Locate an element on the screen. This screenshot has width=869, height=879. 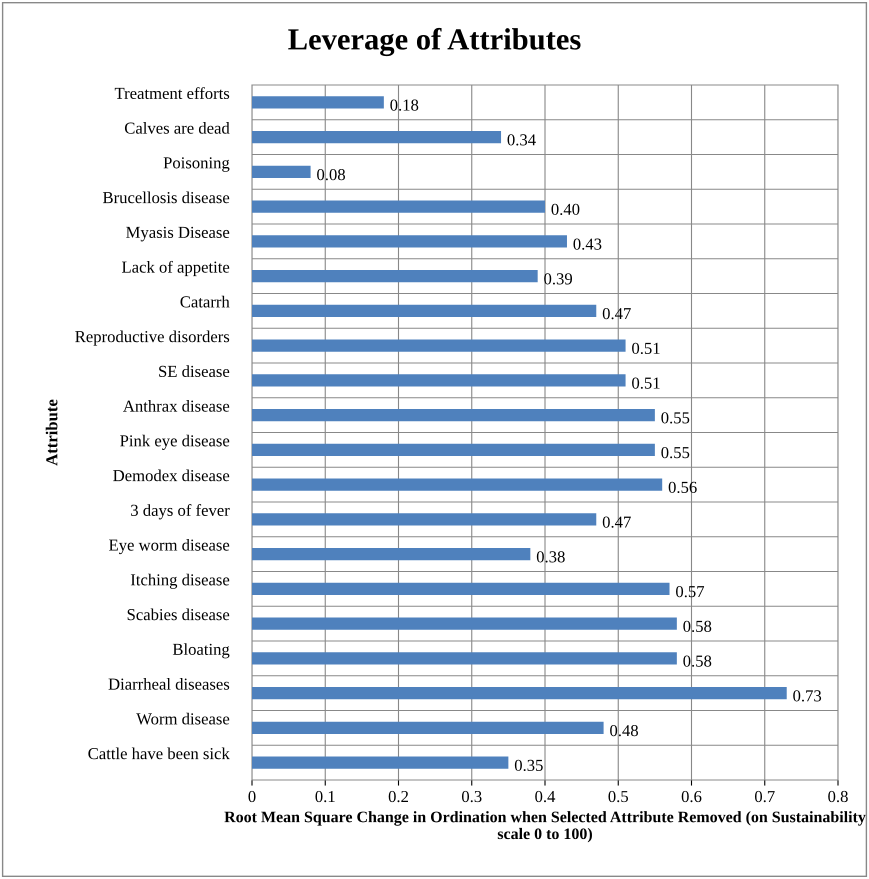
x-tick-label: 0.3 is located at coordinates (472, 796).